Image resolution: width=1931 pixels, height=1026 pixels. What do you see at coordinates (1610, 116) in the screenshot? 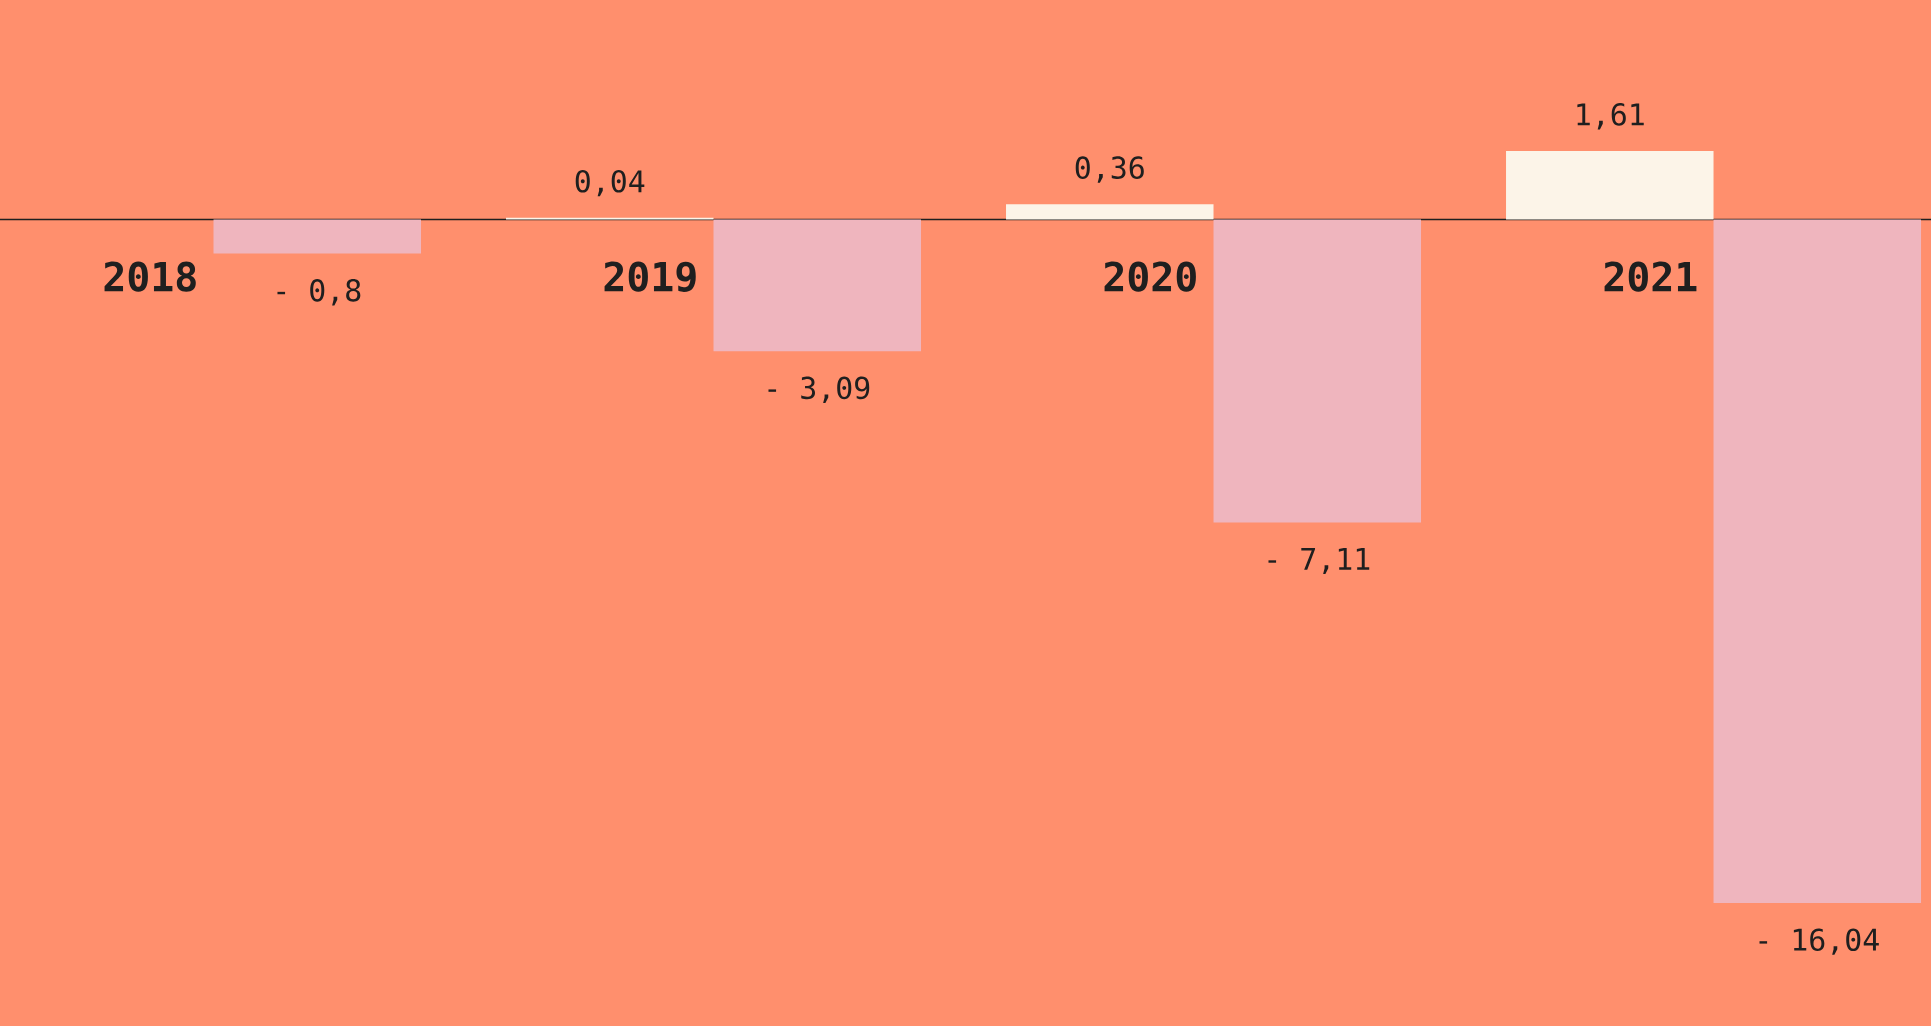
I see `data-label: 1,61` at bounding box center [1610, 116].